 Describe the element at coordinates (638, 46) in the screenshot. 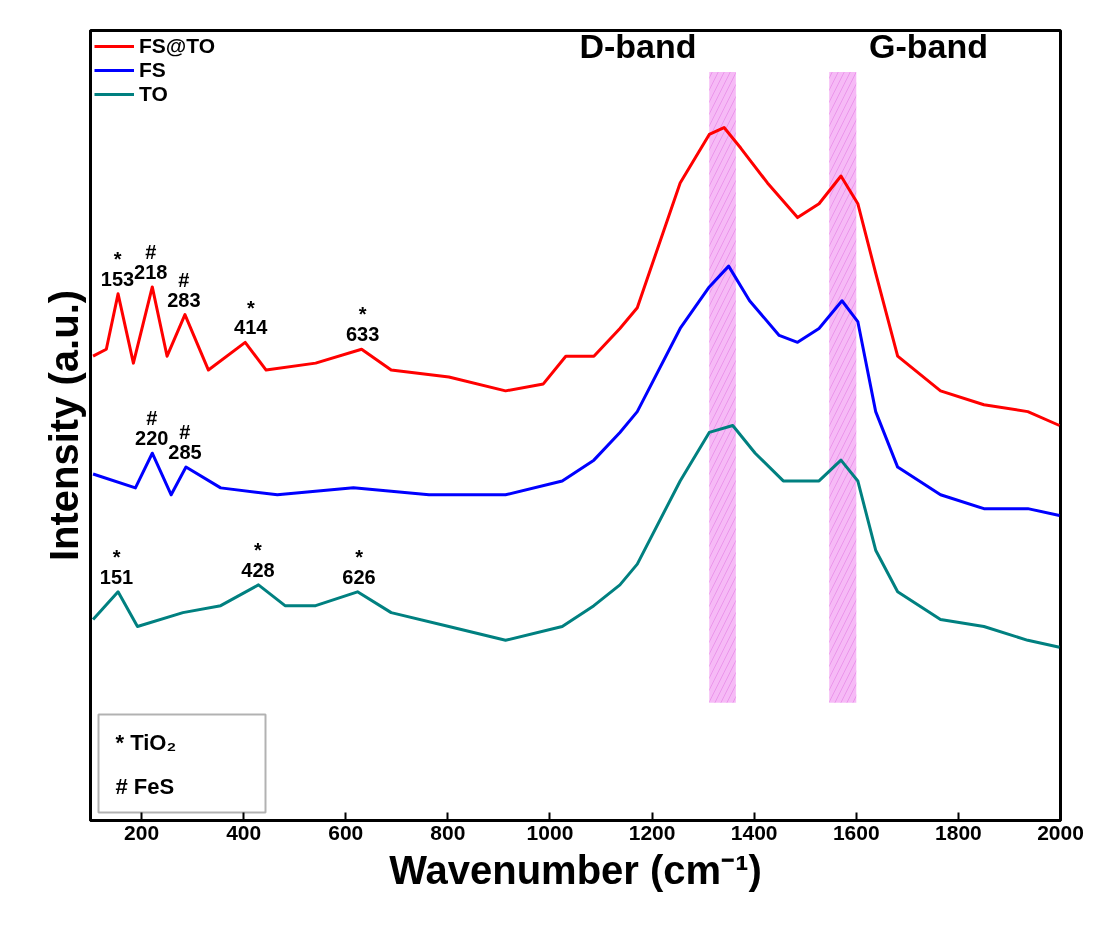

I see `band-label: D-band` at that location.